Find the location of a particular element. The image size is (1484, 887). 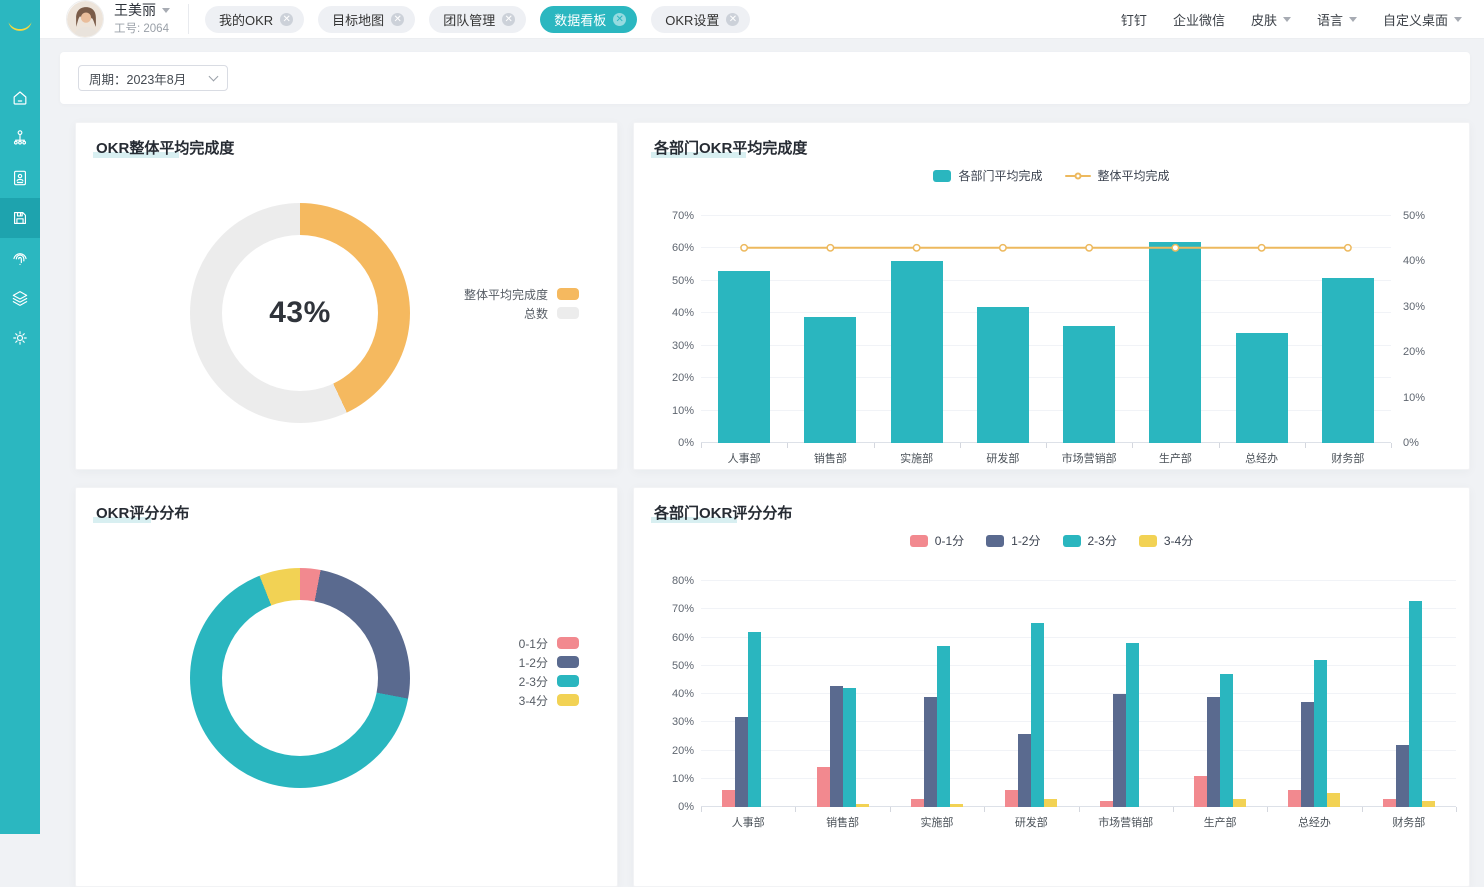

tab-team-management: 团队管理 ✕ is located at coordinates (478, 19).